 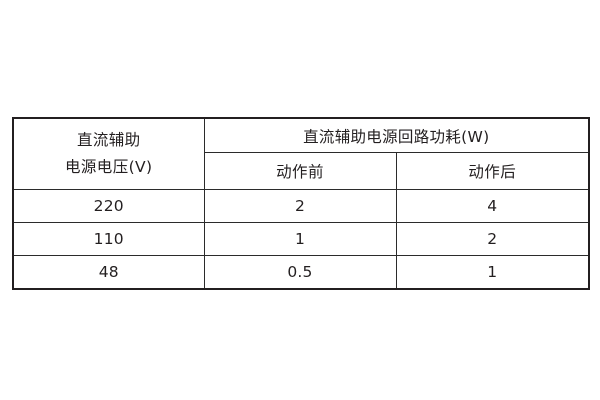 I want to click on header-cell-after-operation: 动作后, so click(x=492, y=171).